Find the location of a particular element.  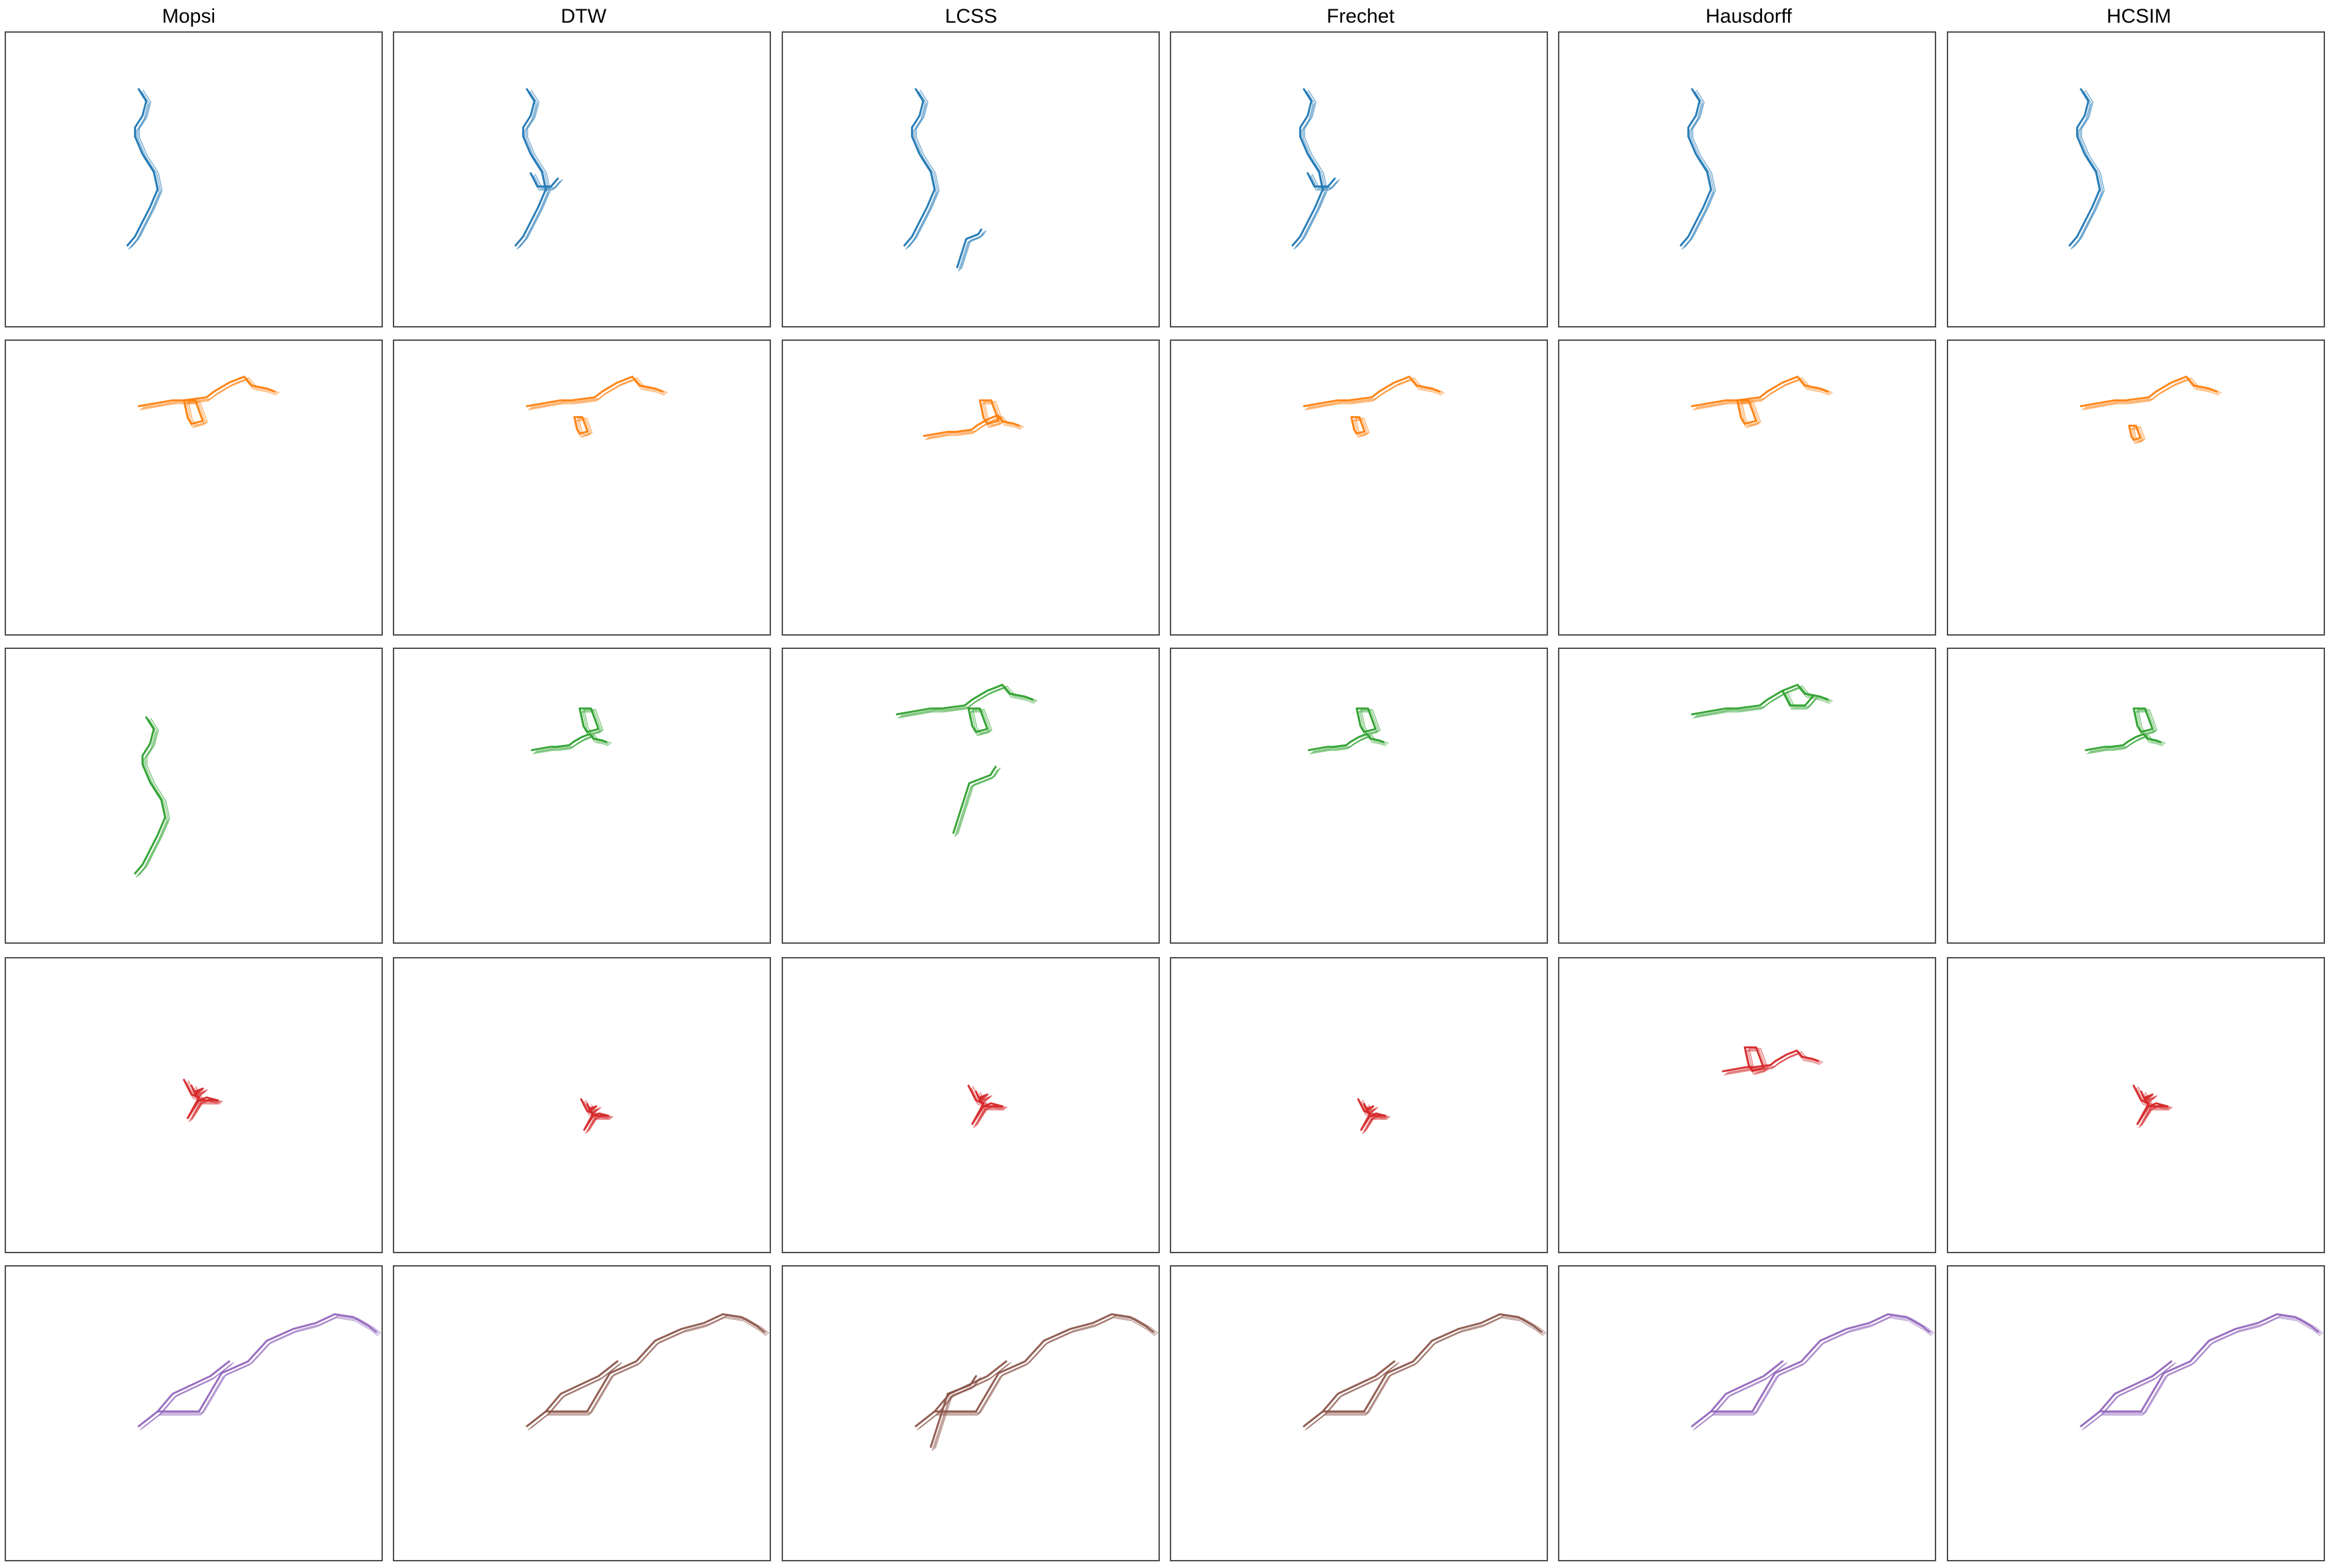

panel-r1-frechet is located at coordinates (1359, 179).